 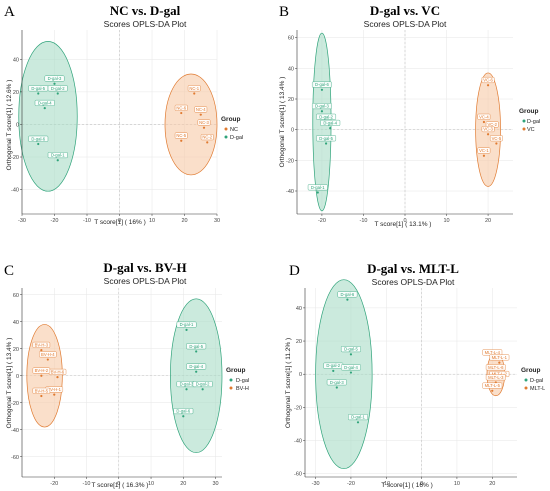 I want to click on point-label: NC-6, so click(x=181, y=107).